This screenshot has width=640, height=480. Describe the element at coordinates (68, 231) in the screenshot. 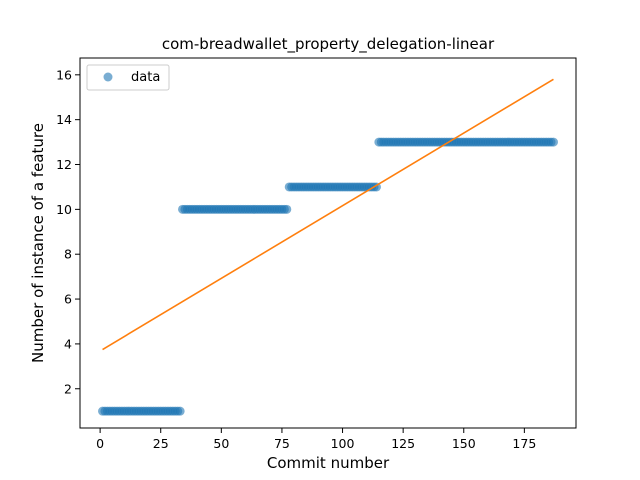

I see `y-axis-ticks: 2 4 6 8 10 12 14 16` at that location.